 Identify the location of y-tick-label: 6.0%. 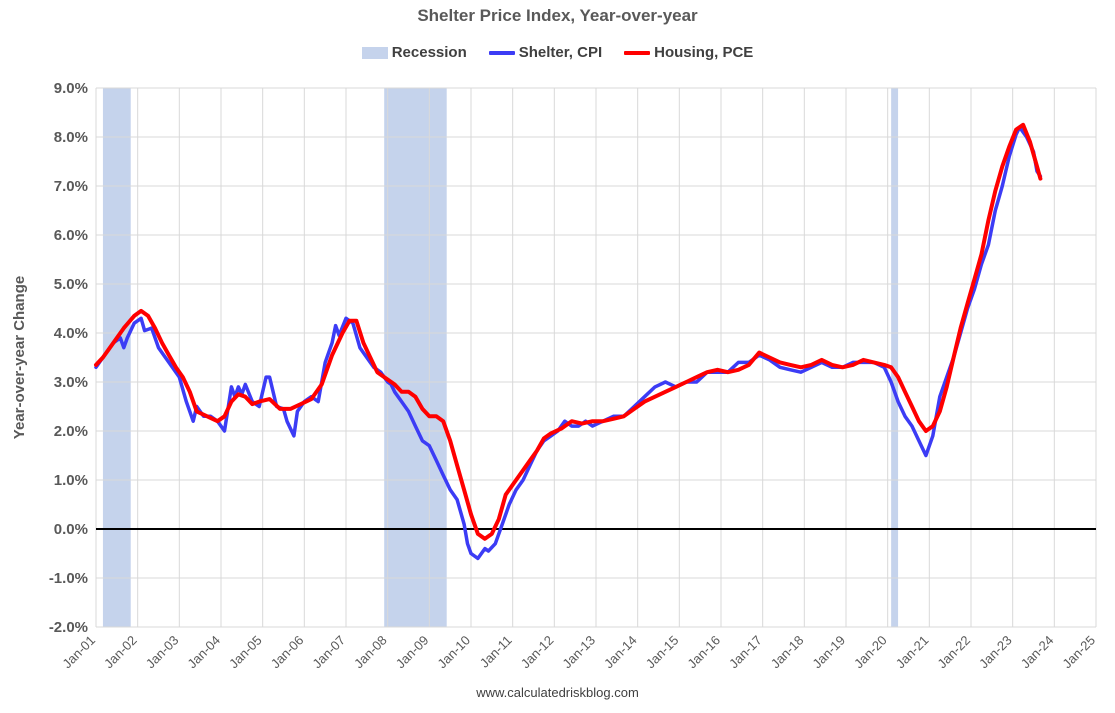
(71, 235).